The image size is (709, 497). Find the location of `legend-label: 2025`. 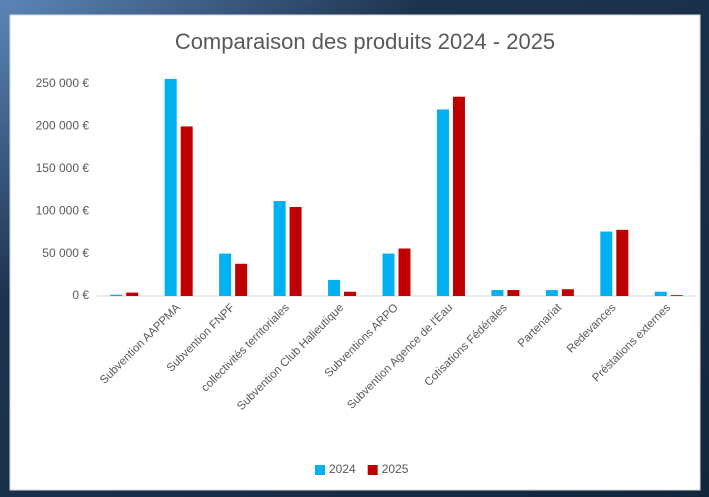

legend-label: 2025 is located at coordinates (395, 469).